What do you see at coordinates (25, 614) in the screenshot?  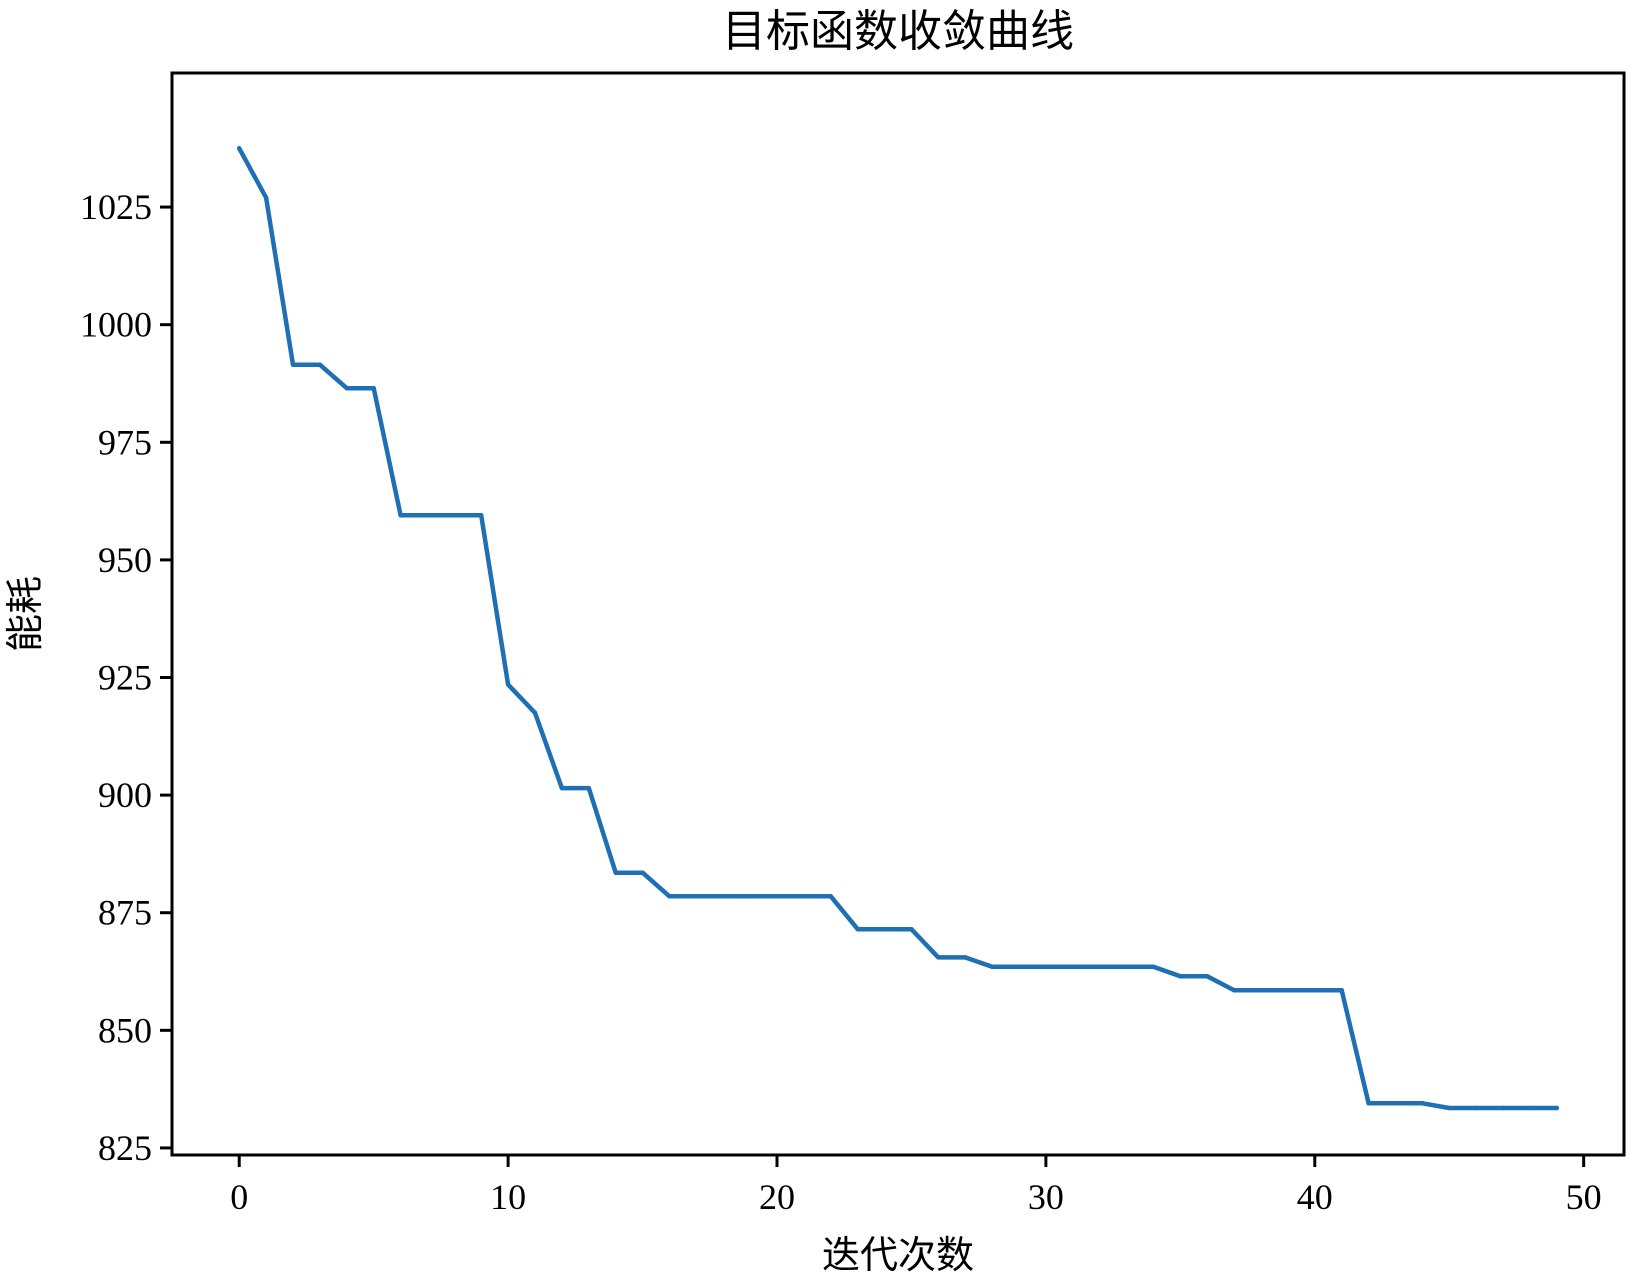 I see `y-axis-title: 能耗` at bounding box center [25, 614].